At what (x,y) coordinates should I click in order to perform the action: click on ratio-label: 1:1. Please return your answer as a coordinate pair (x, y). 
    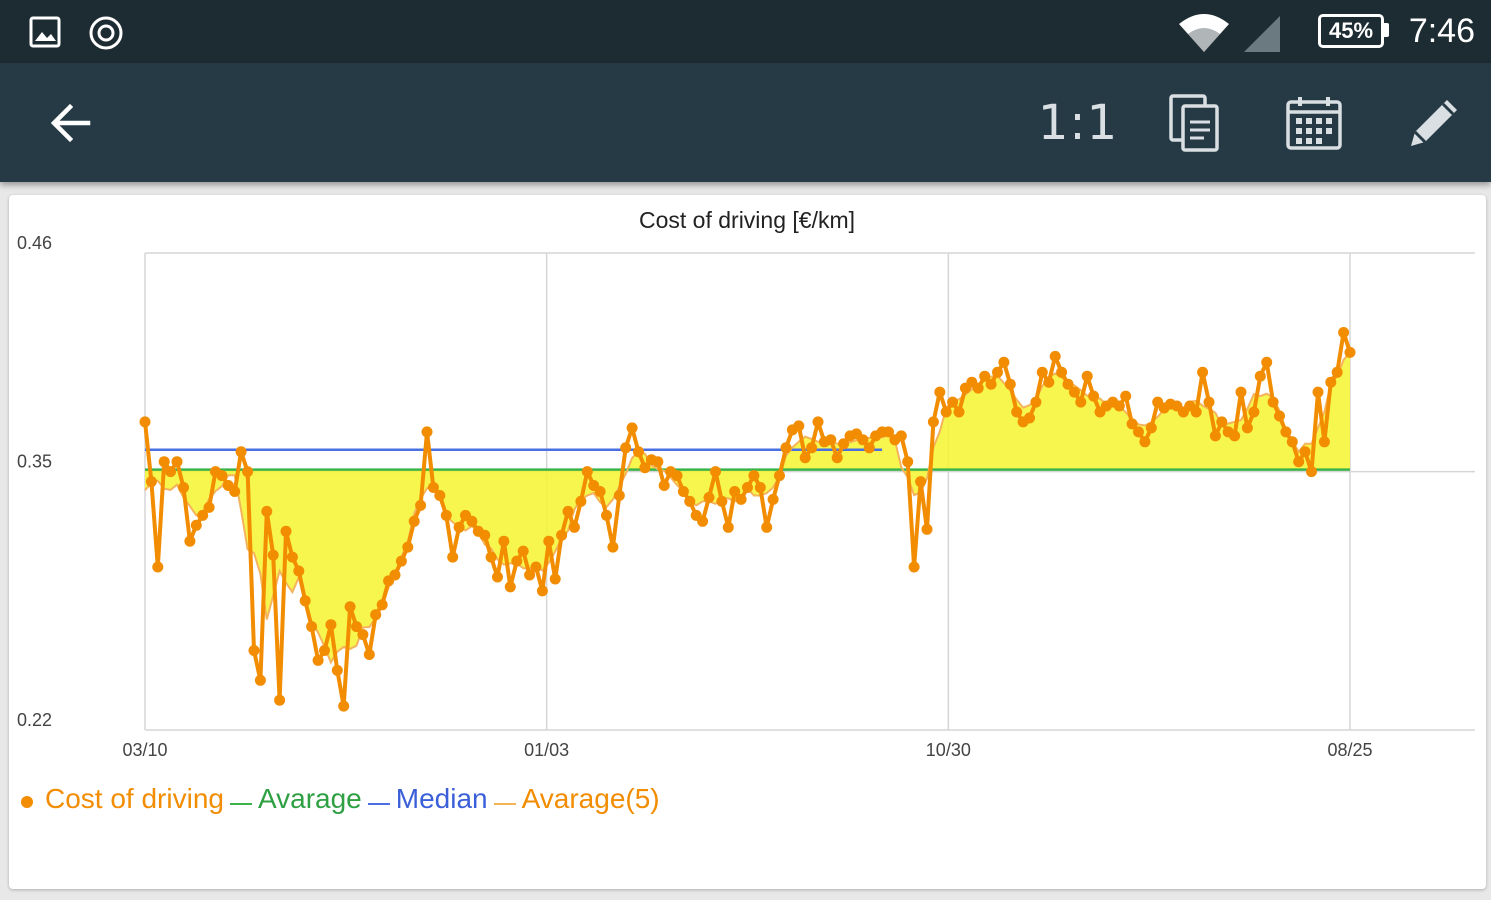
    Looking at the image, I should click on (1078, 122).